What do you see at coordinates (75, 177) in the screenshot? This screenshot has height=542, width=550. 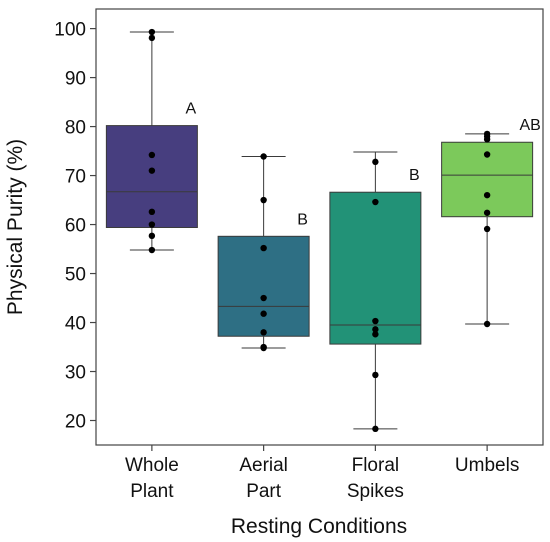 I see `y-tick-label: 70` at bounding box center [75, 177].